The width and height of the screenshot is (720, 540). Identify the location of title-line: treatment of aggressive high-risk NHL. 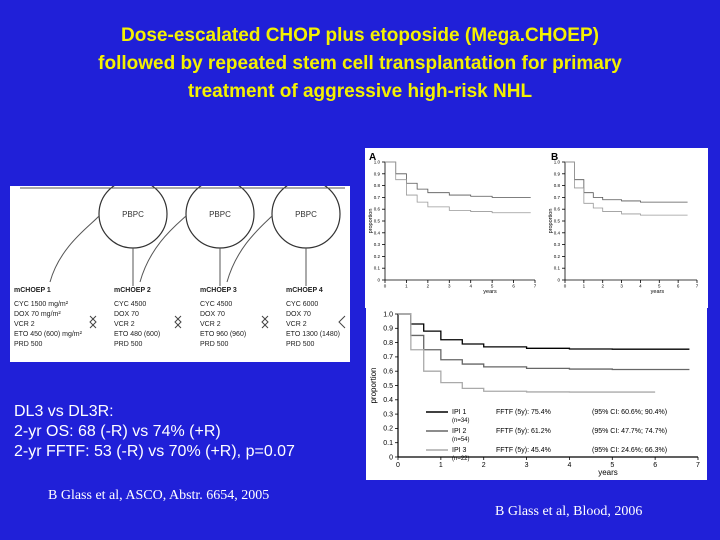
(360, 91).